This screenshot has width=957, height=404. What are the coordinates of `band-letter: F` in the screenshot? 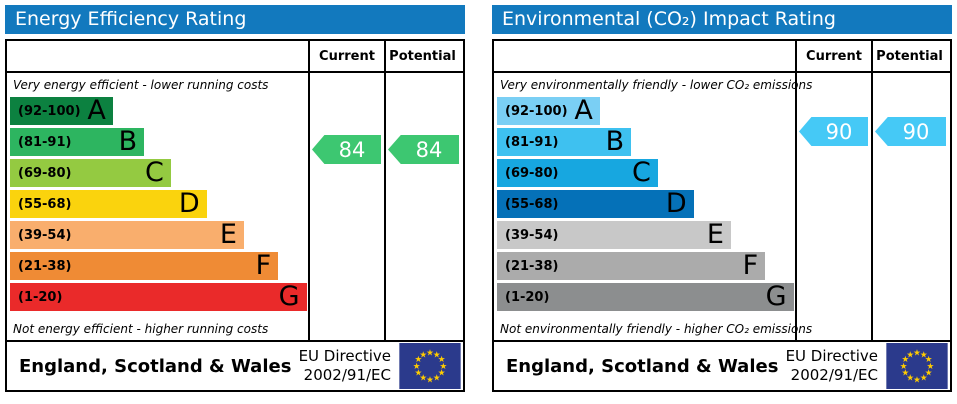 It's located at (263, 265).